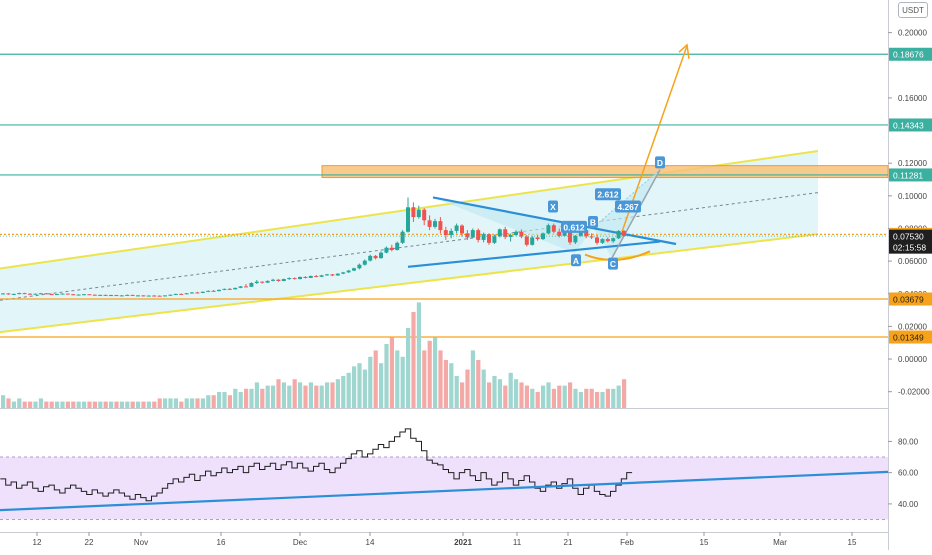 This screenshot has height=555, width=932. Describe the element at coordinates (576, 261) in the screenshot. I see `pattern-label-text: A` at that location.